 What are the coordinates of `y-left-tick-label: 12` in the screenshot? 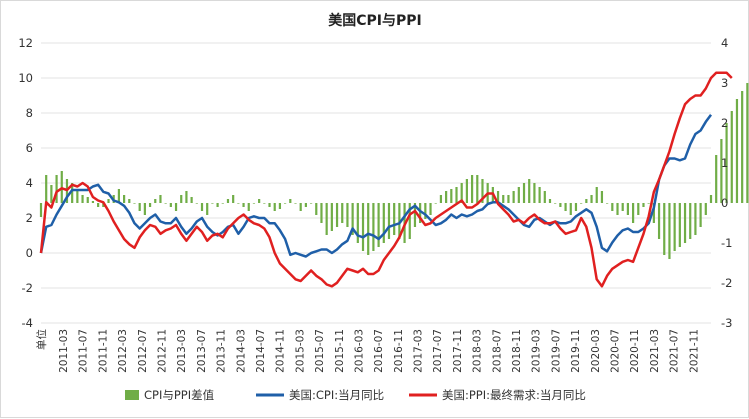 It's located at (25, 43).